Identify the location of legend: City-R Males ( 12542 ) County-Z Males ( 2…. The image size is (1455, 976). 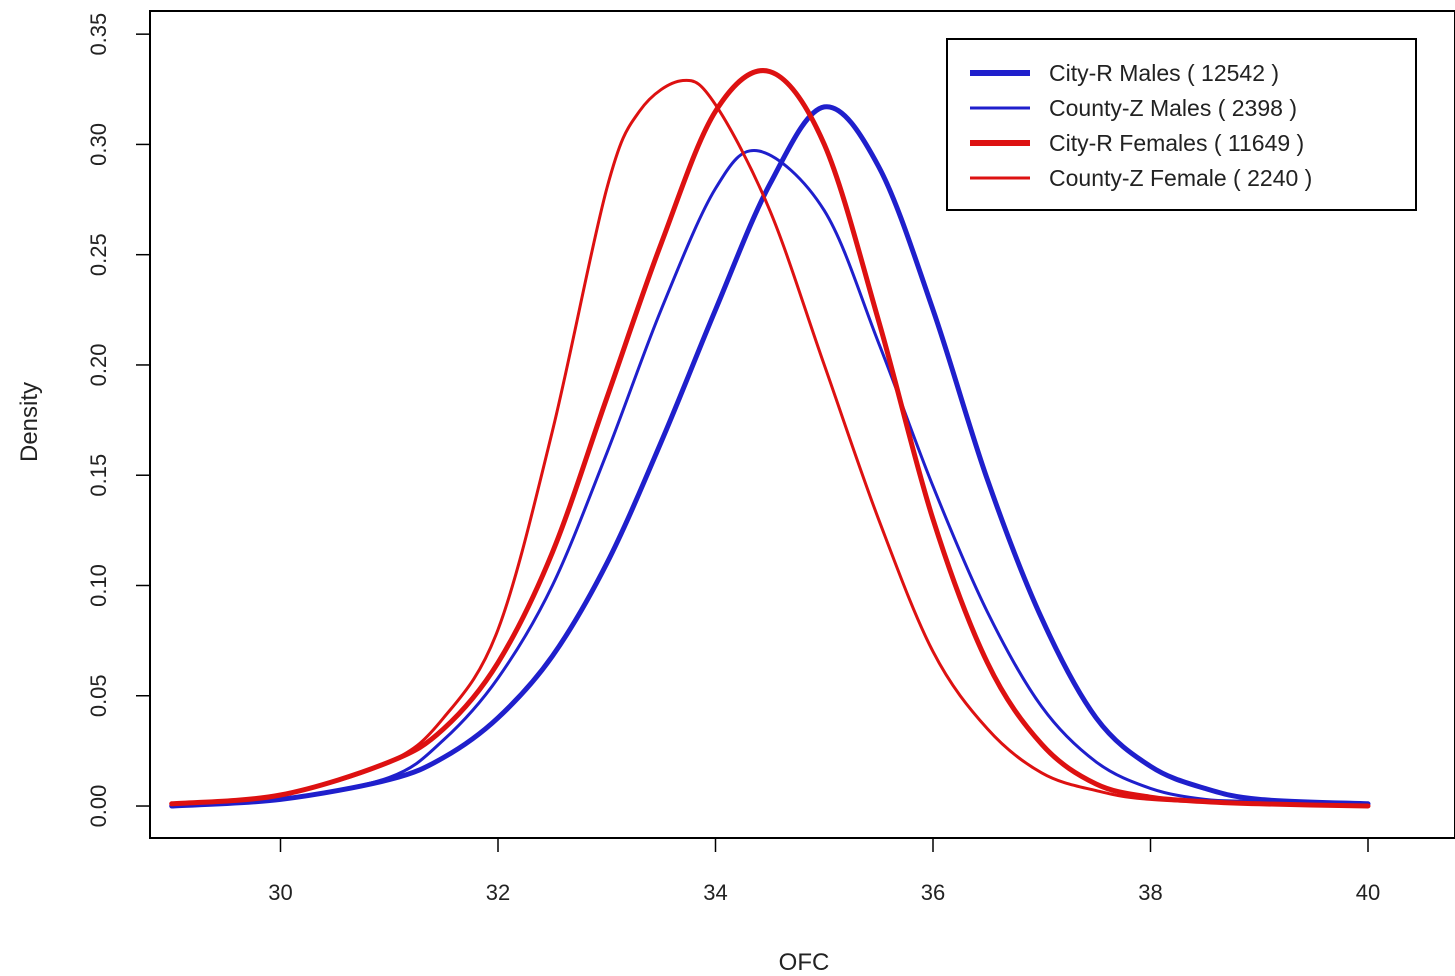
(1181, 124).